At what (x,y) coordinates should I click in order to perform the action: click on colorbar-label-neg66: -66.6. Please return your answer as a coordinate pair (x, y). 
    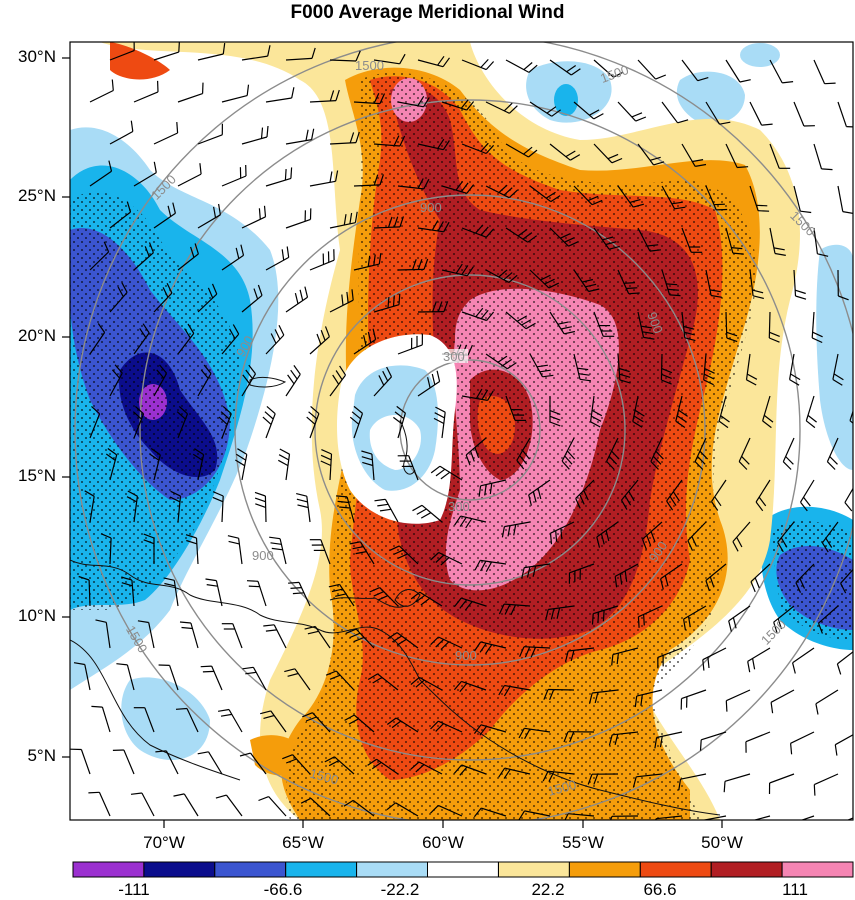
    Looking at the image, I should click on (283, 889).